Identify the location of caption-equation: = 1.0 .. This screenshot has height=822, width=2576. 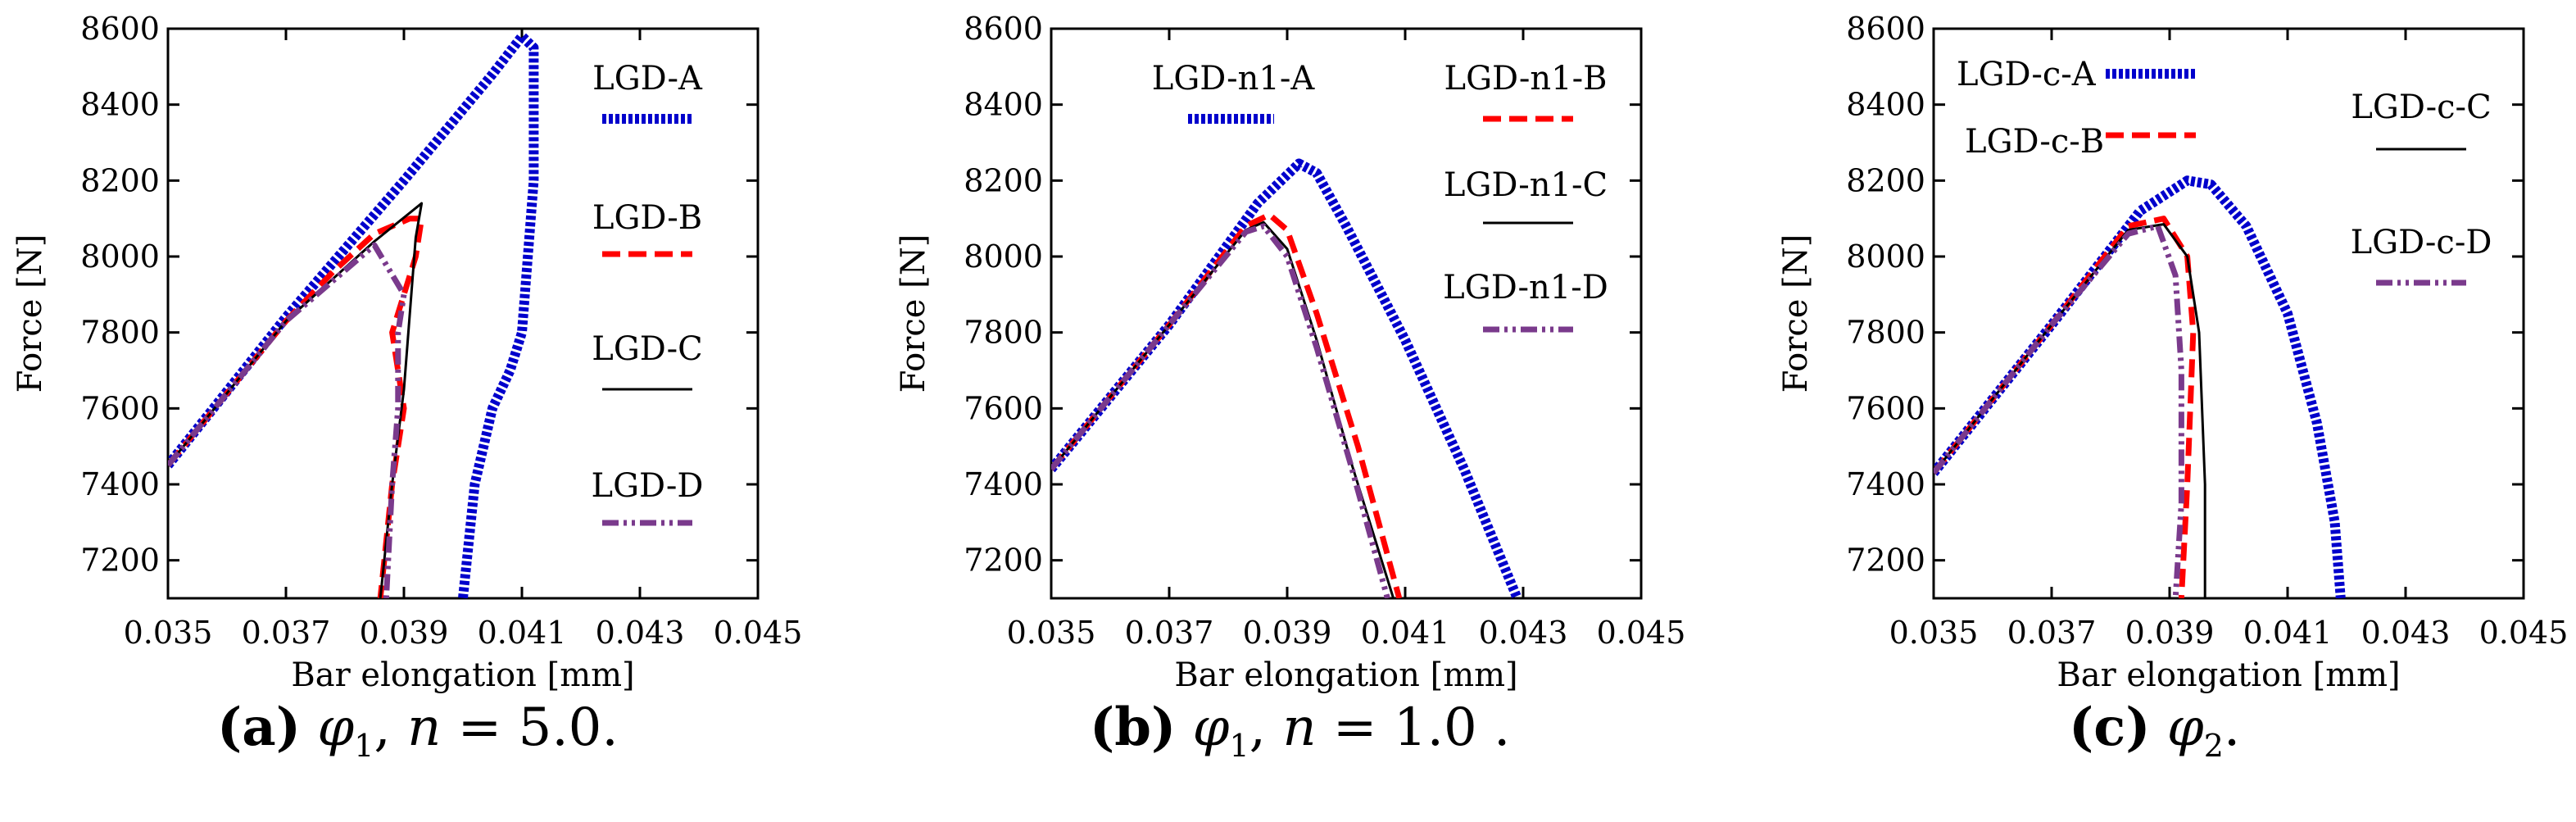
(1413, 727).